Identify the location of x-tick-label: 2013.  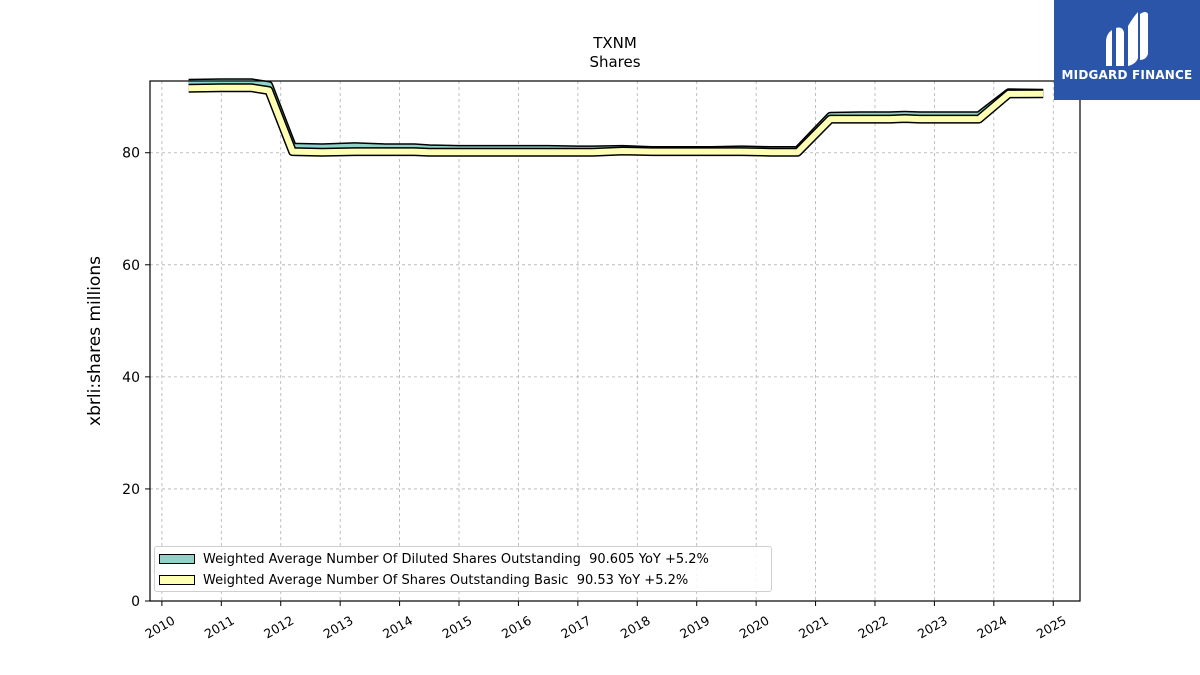
(338, 627).